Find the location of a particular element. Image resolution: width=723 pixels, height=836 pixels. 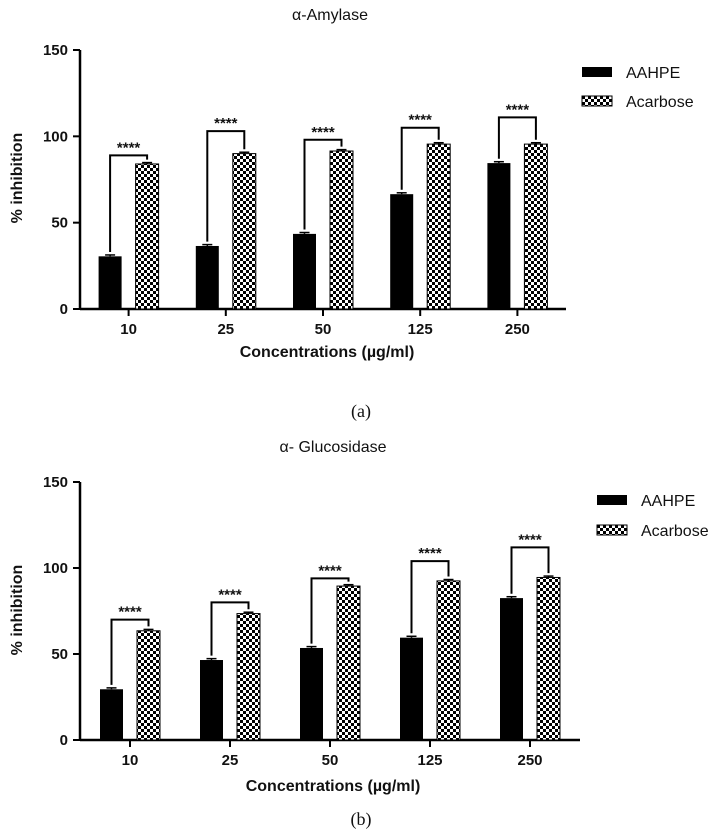

chart-title: α-Amylase is located at coordinates (330, 15).